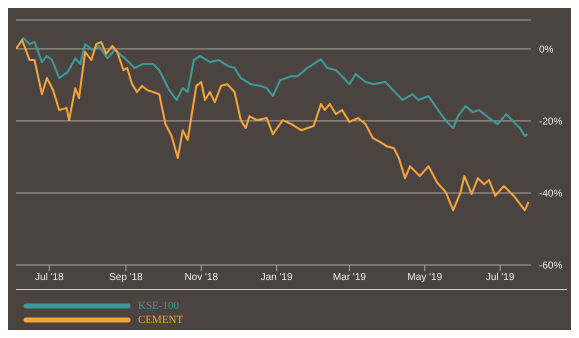 Image resolution: width=579 pixels, height=338 pixels. Describe the element at coordinates (158, 306) in the screenshot. I see `text: KSE-100` at that location.